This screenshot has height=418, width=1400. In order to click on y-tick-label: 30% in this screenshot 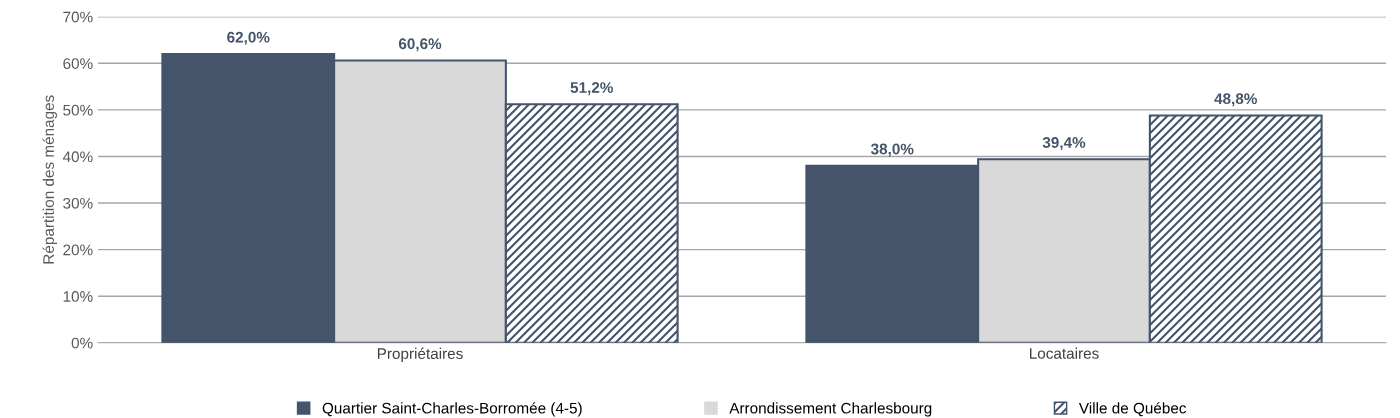, I will do `click(78, 203)`.